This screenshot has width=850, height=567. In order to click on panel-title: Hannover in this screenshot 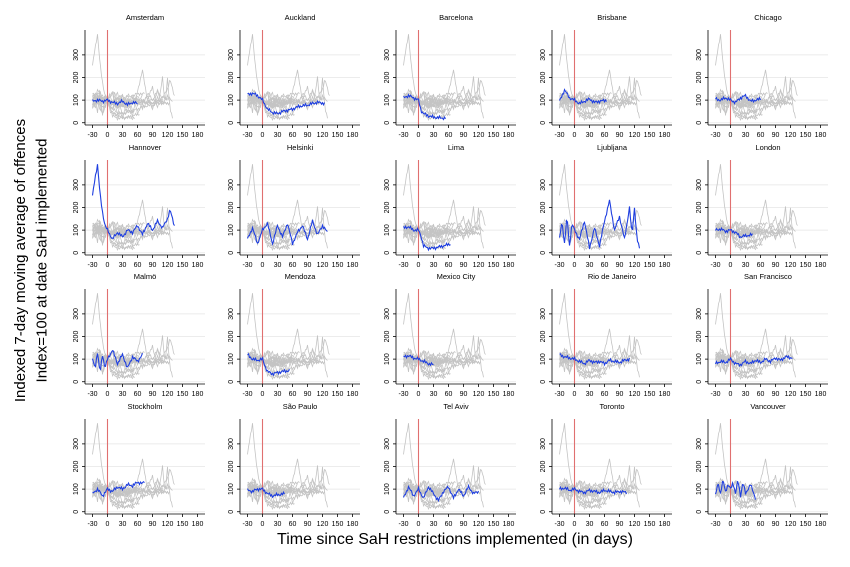, I will do `click(145, 147)`.